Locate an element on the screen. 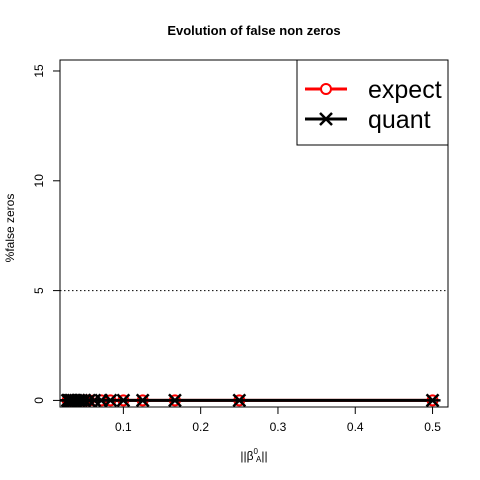  legend-marker-expect is located at coordinates (326, 89).